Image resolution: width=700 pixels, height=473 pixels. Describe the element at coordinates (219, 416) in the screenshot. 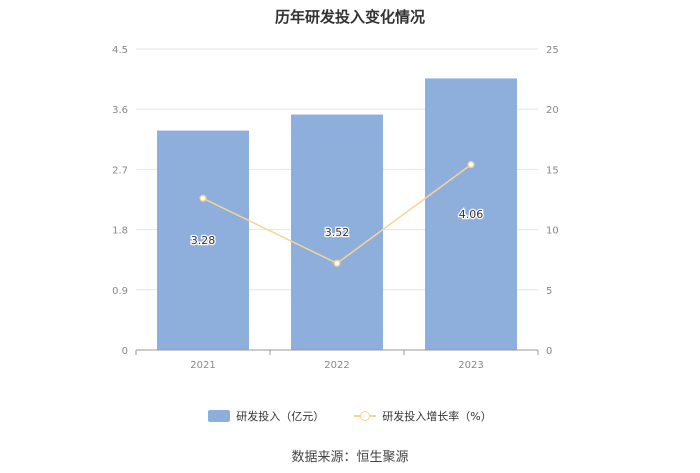

I see `legend-bar-swatch` at that location.